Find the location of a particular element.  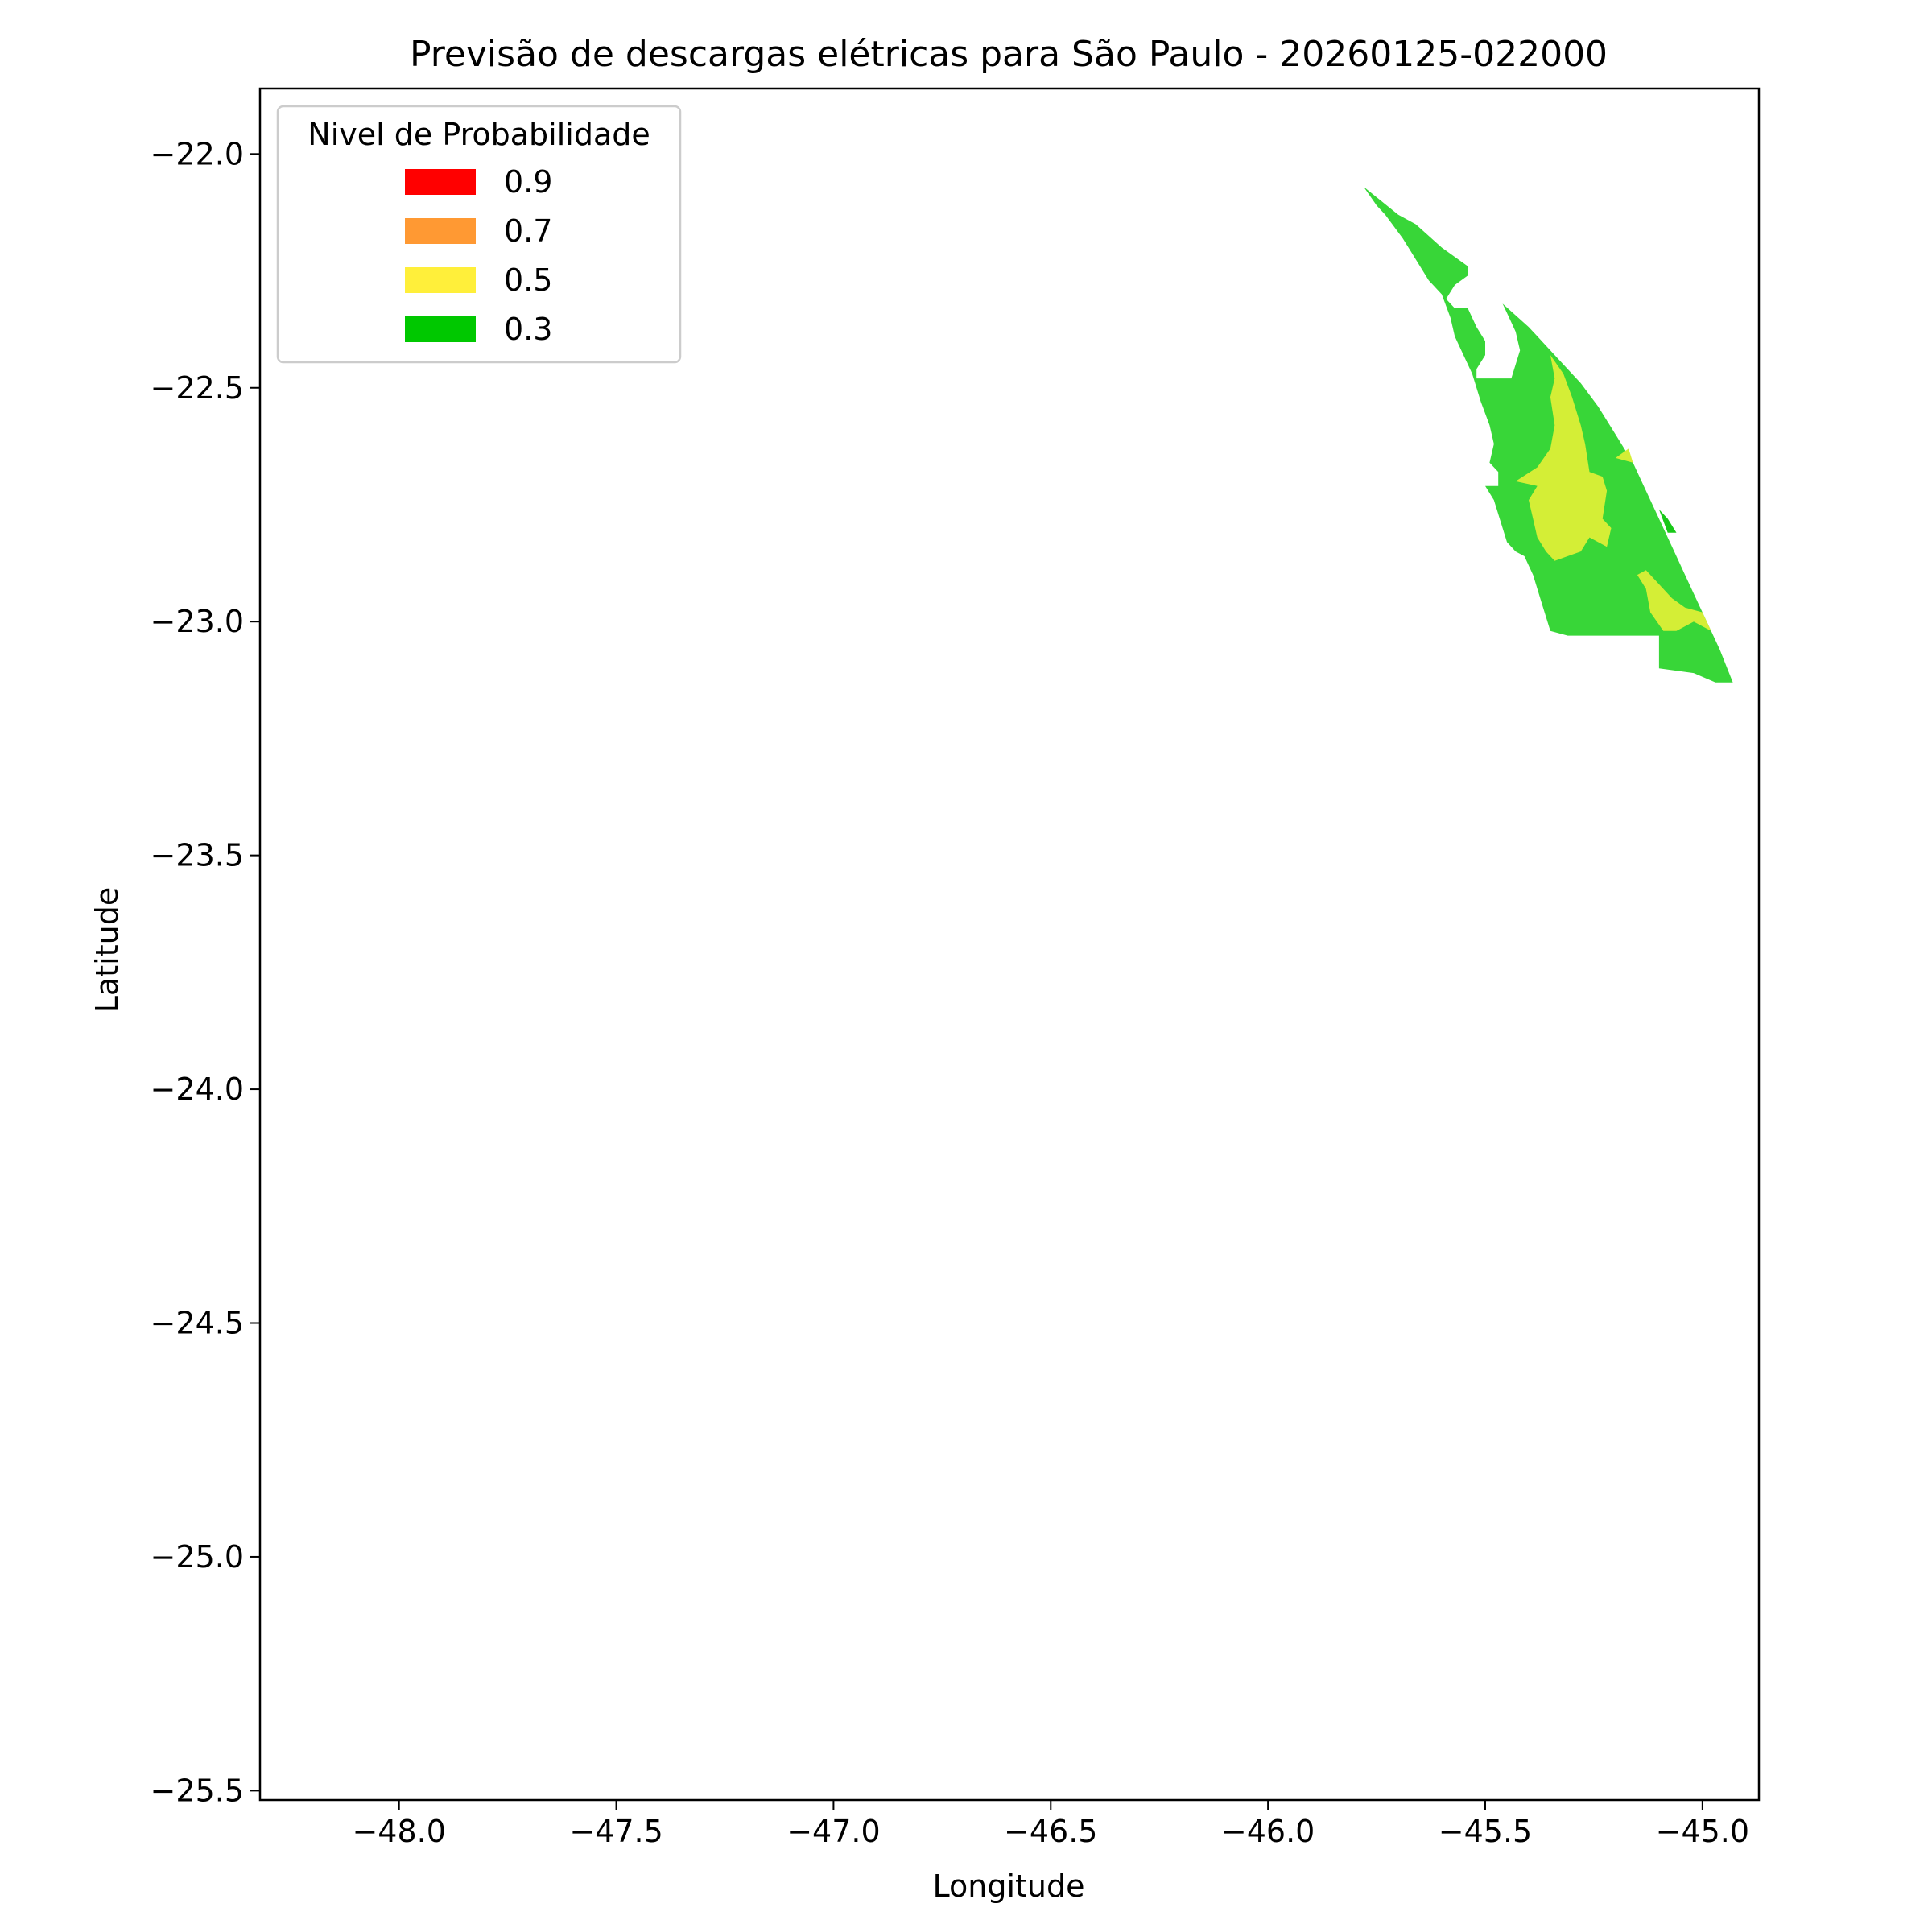

y-axis-label: Latitude is located at coordinates (107, 950).